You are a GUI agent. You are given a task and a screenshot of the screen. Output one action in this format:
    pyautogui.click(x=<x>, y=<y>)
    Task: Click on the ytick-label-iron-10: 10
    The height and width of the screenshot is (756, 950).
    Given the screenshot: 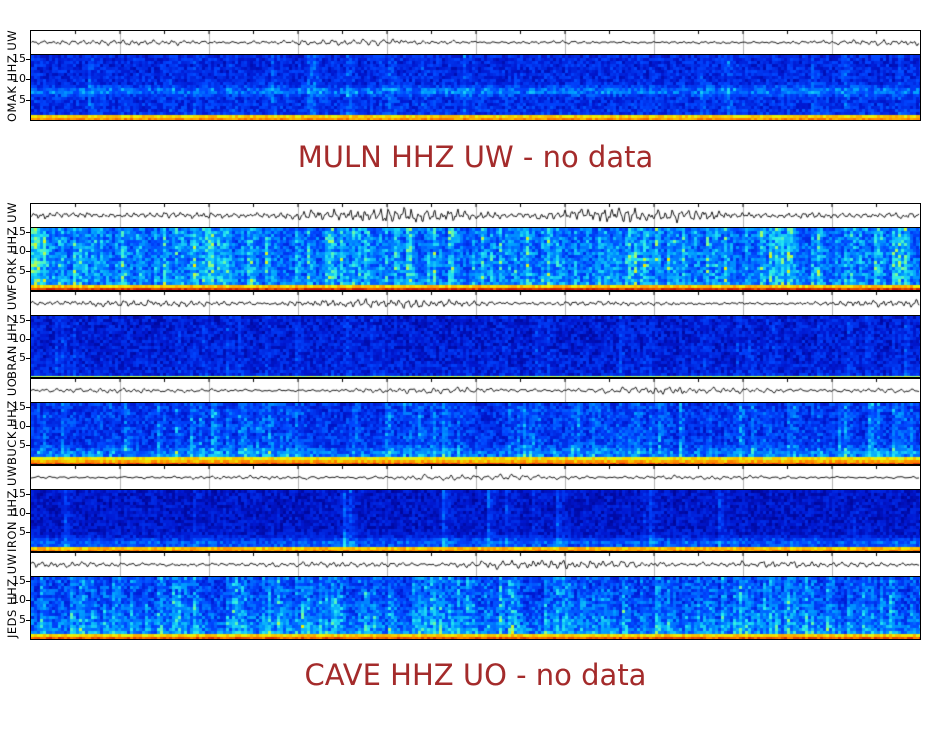 What is the action you would take?
    pyautogui.click(x=19, y=512)
    